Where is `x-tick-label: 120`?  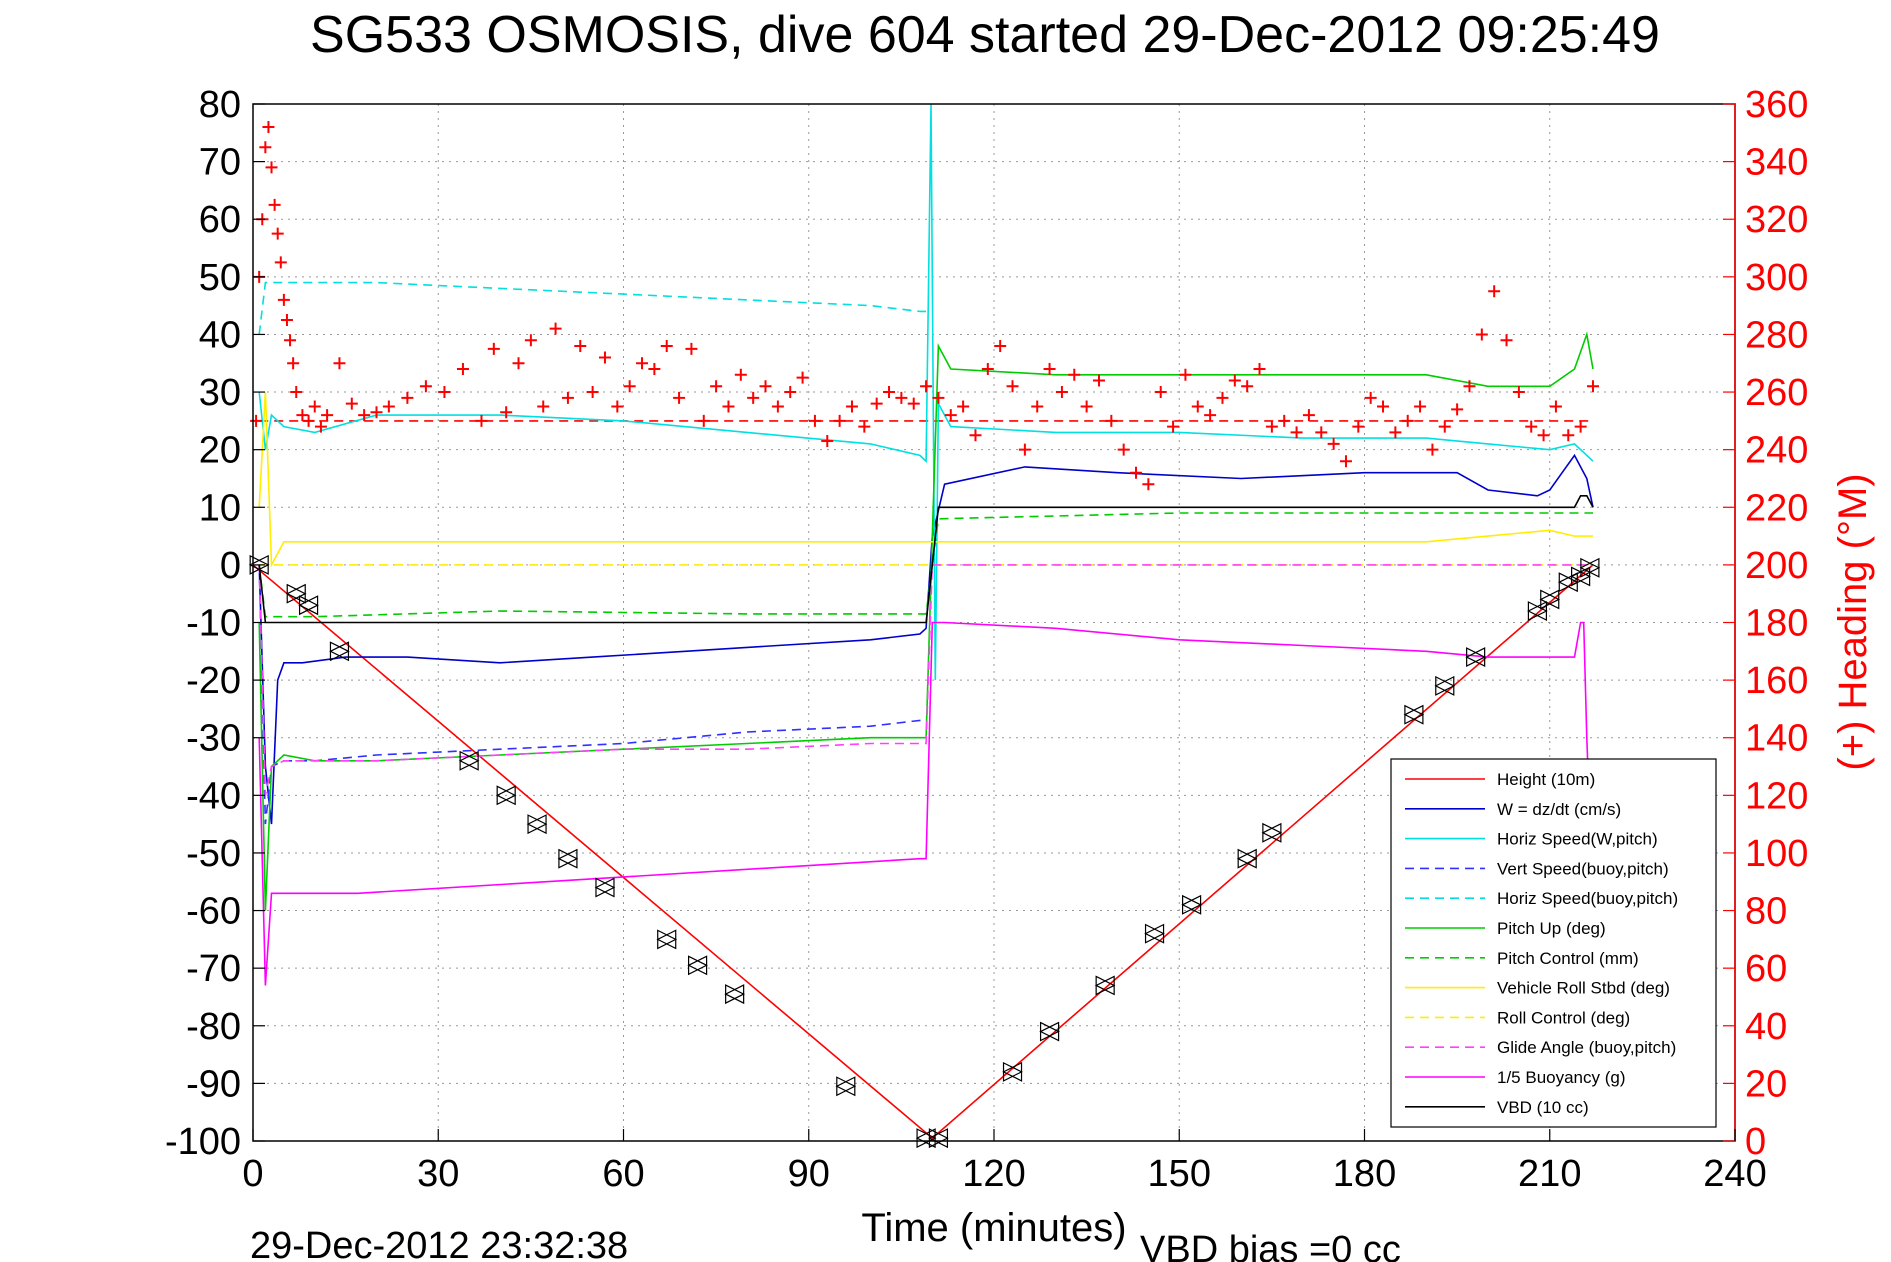 x-tick-label: 120 is located at coordinates (993, 1174).